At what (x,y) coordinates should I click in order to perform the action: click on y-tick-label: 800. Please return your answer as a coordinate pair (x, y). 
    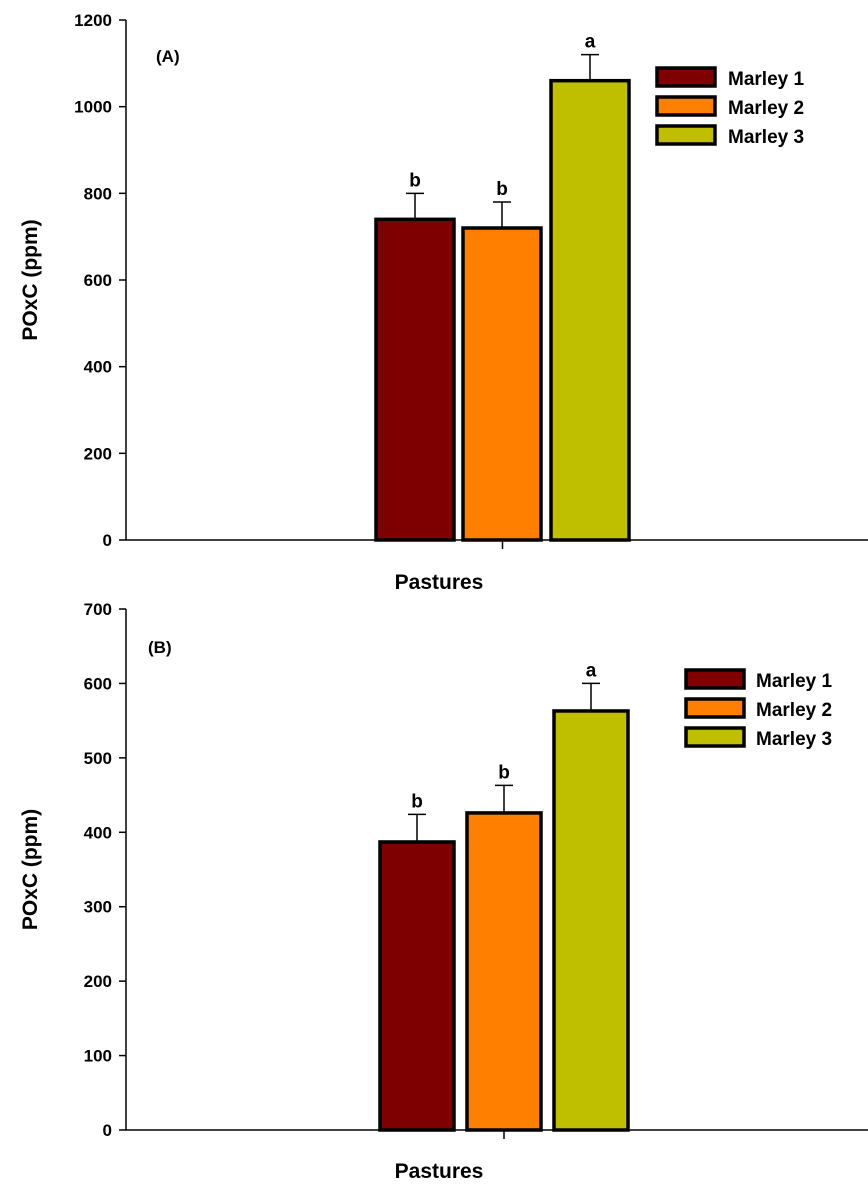
    Looking at the image, I should click on (98, 193).